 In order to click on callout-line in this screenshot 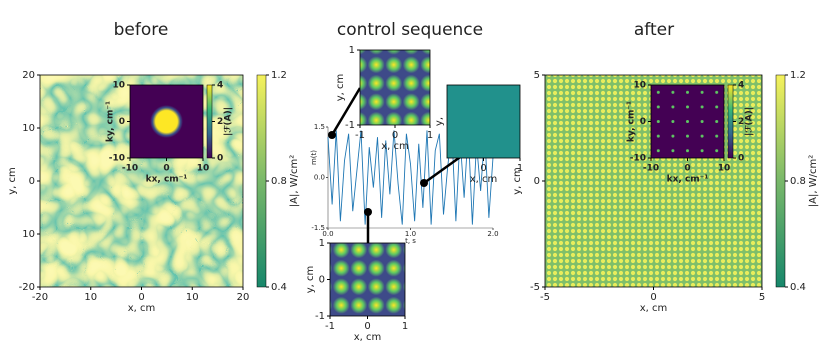, I will do `click(346, 111)`.